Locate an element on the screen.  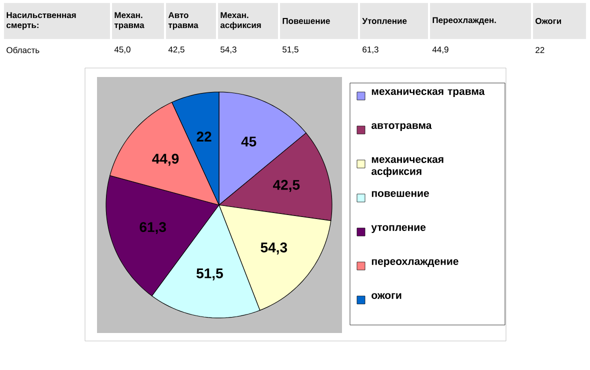
text: Авто травма is located at coordinates (183, 21).